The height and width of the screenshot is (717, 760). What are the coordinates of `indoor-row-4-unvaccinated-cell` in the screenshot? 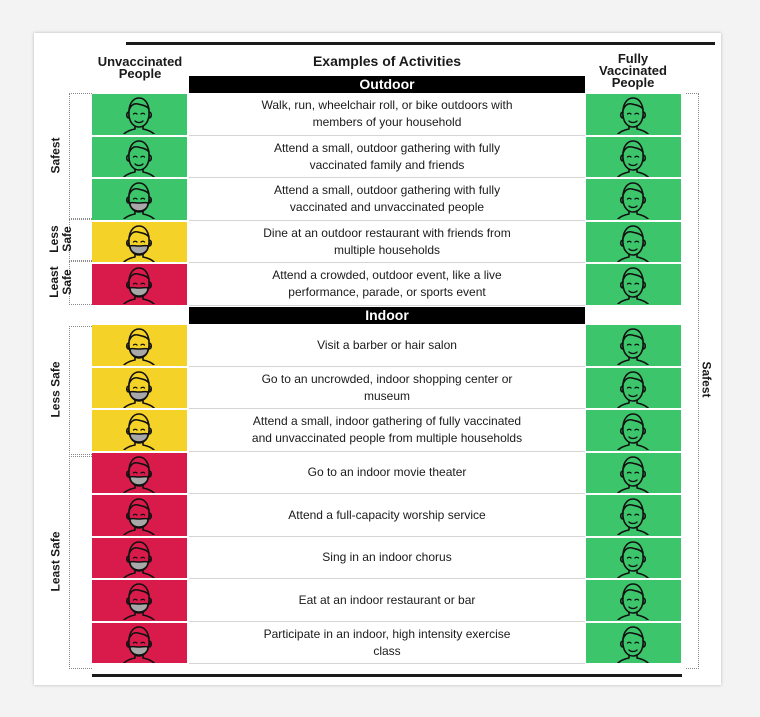 It's located at (139, 472).